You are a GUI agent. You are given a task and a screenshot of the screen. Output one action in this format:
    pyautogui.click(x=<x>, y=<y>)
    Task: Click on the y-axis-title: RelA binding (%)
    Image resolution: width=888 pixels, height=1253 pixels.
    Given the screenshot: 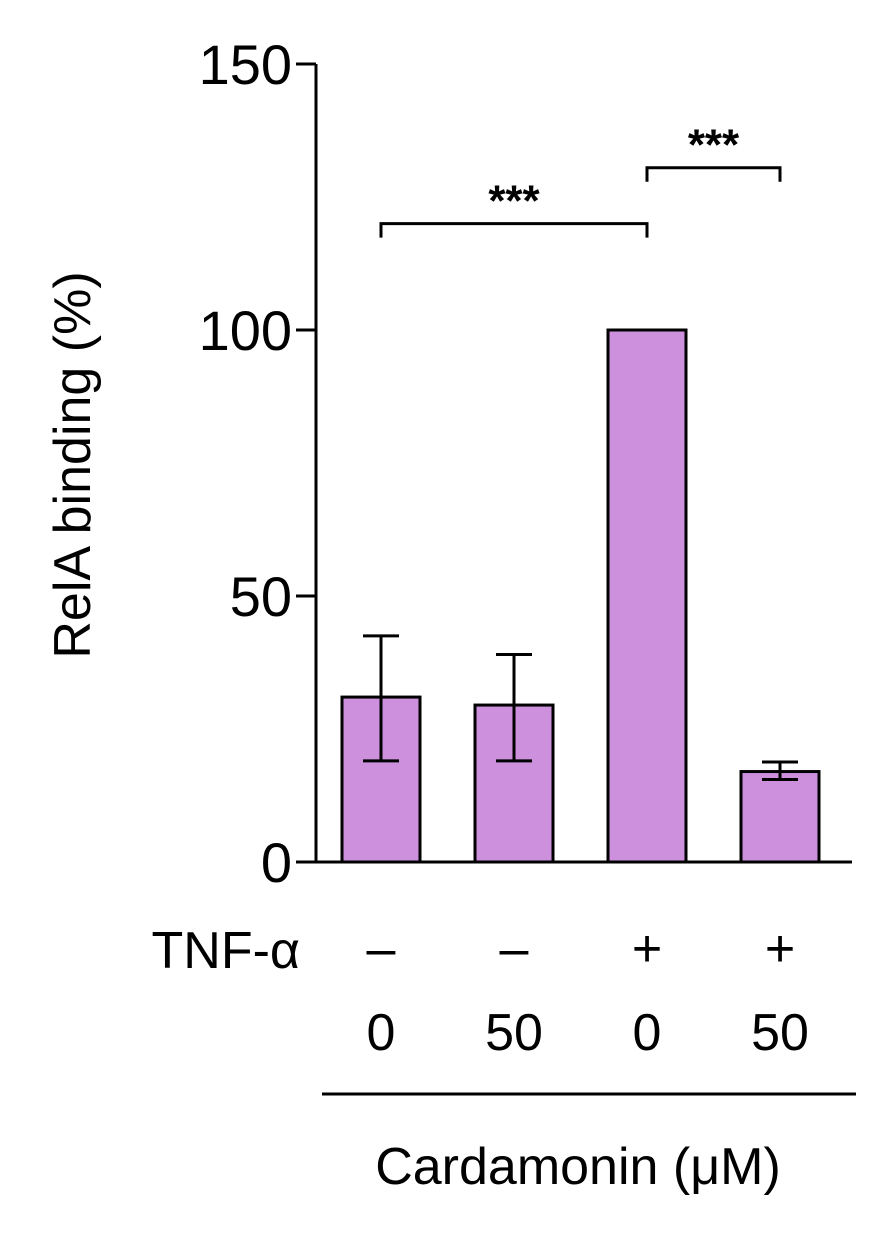 What is the action you would take?
    pyautogui.click(x=73, y=464)
    